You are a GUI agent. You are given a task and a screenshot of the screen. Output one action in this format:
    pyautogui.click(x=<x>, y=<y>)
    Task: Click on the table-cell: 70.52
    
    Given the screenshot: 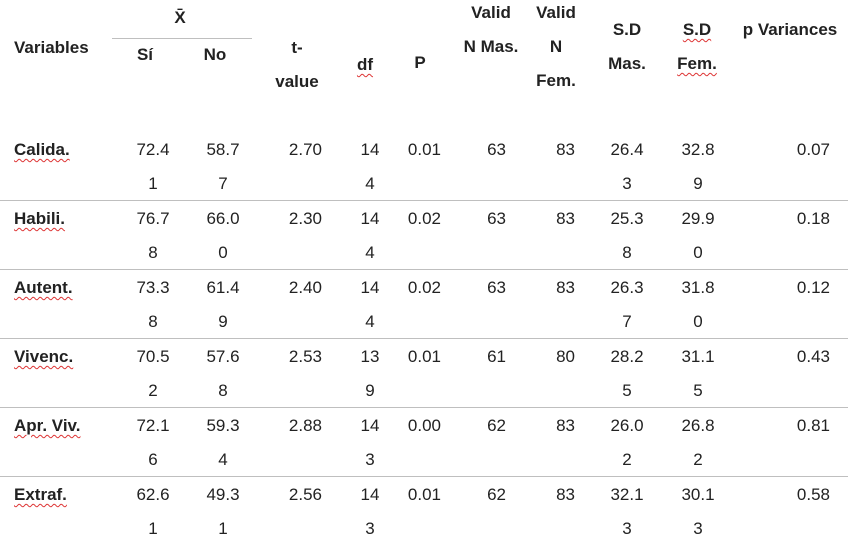 What is the action you would take?
    pyautogui.click(x=153, y=373)
    